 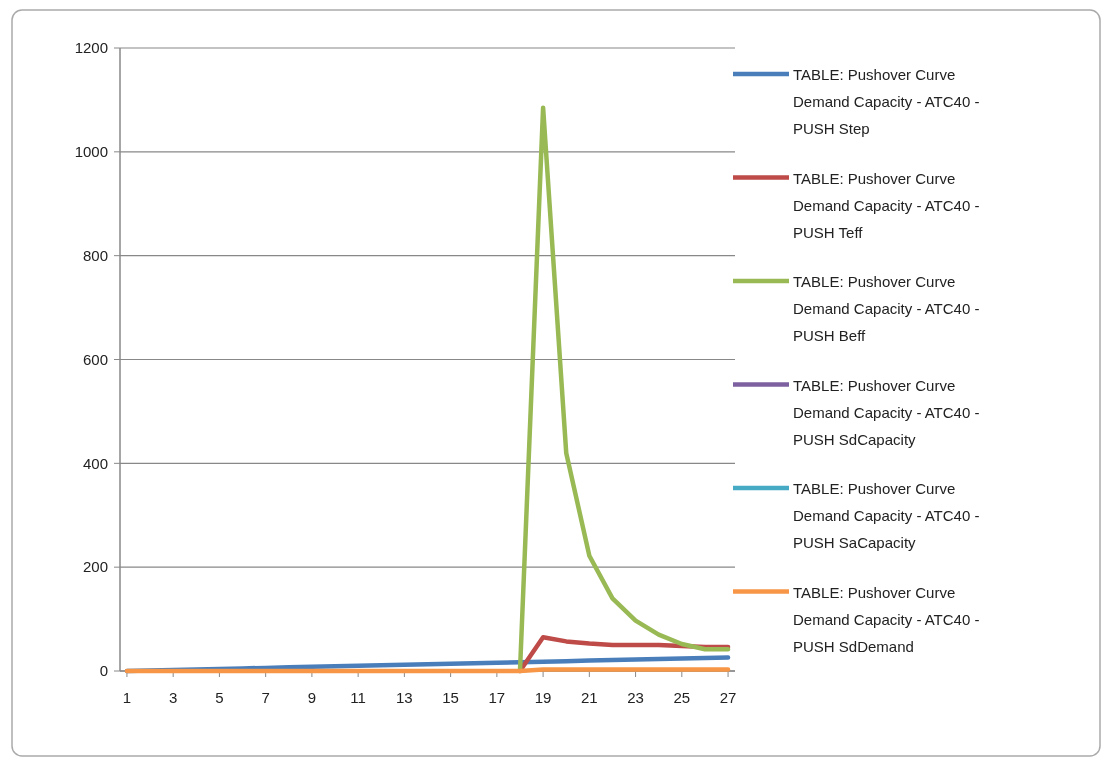 What do you see at coordinates (886, 619) in the screenshot?
I see `legend-label: TABLE: Pushover Curve Demand Capacity - ATC40 - PUSH SdDemand` at bounding box center [886, 619].